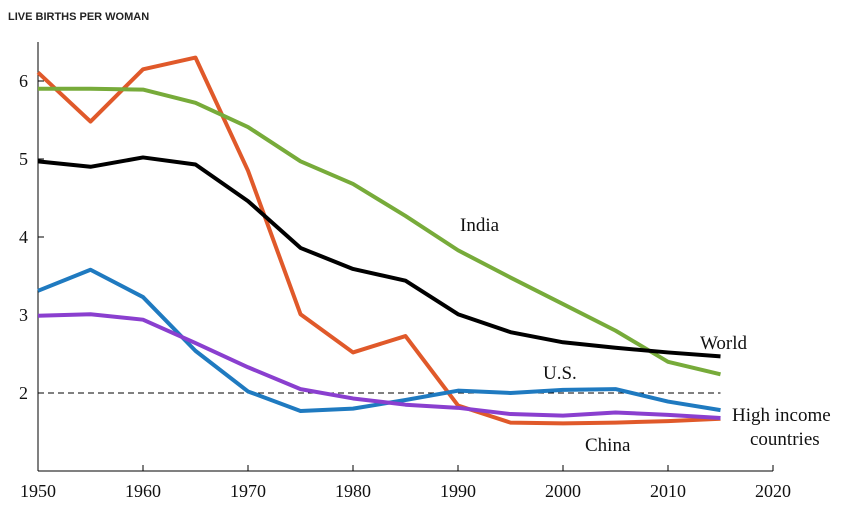 The width and height of the screenshot is (857, 506). What do you see at coordinates (23, 237) in the screenshot?
I see `y-tick-label: 4` at bounding box center [23, 237].